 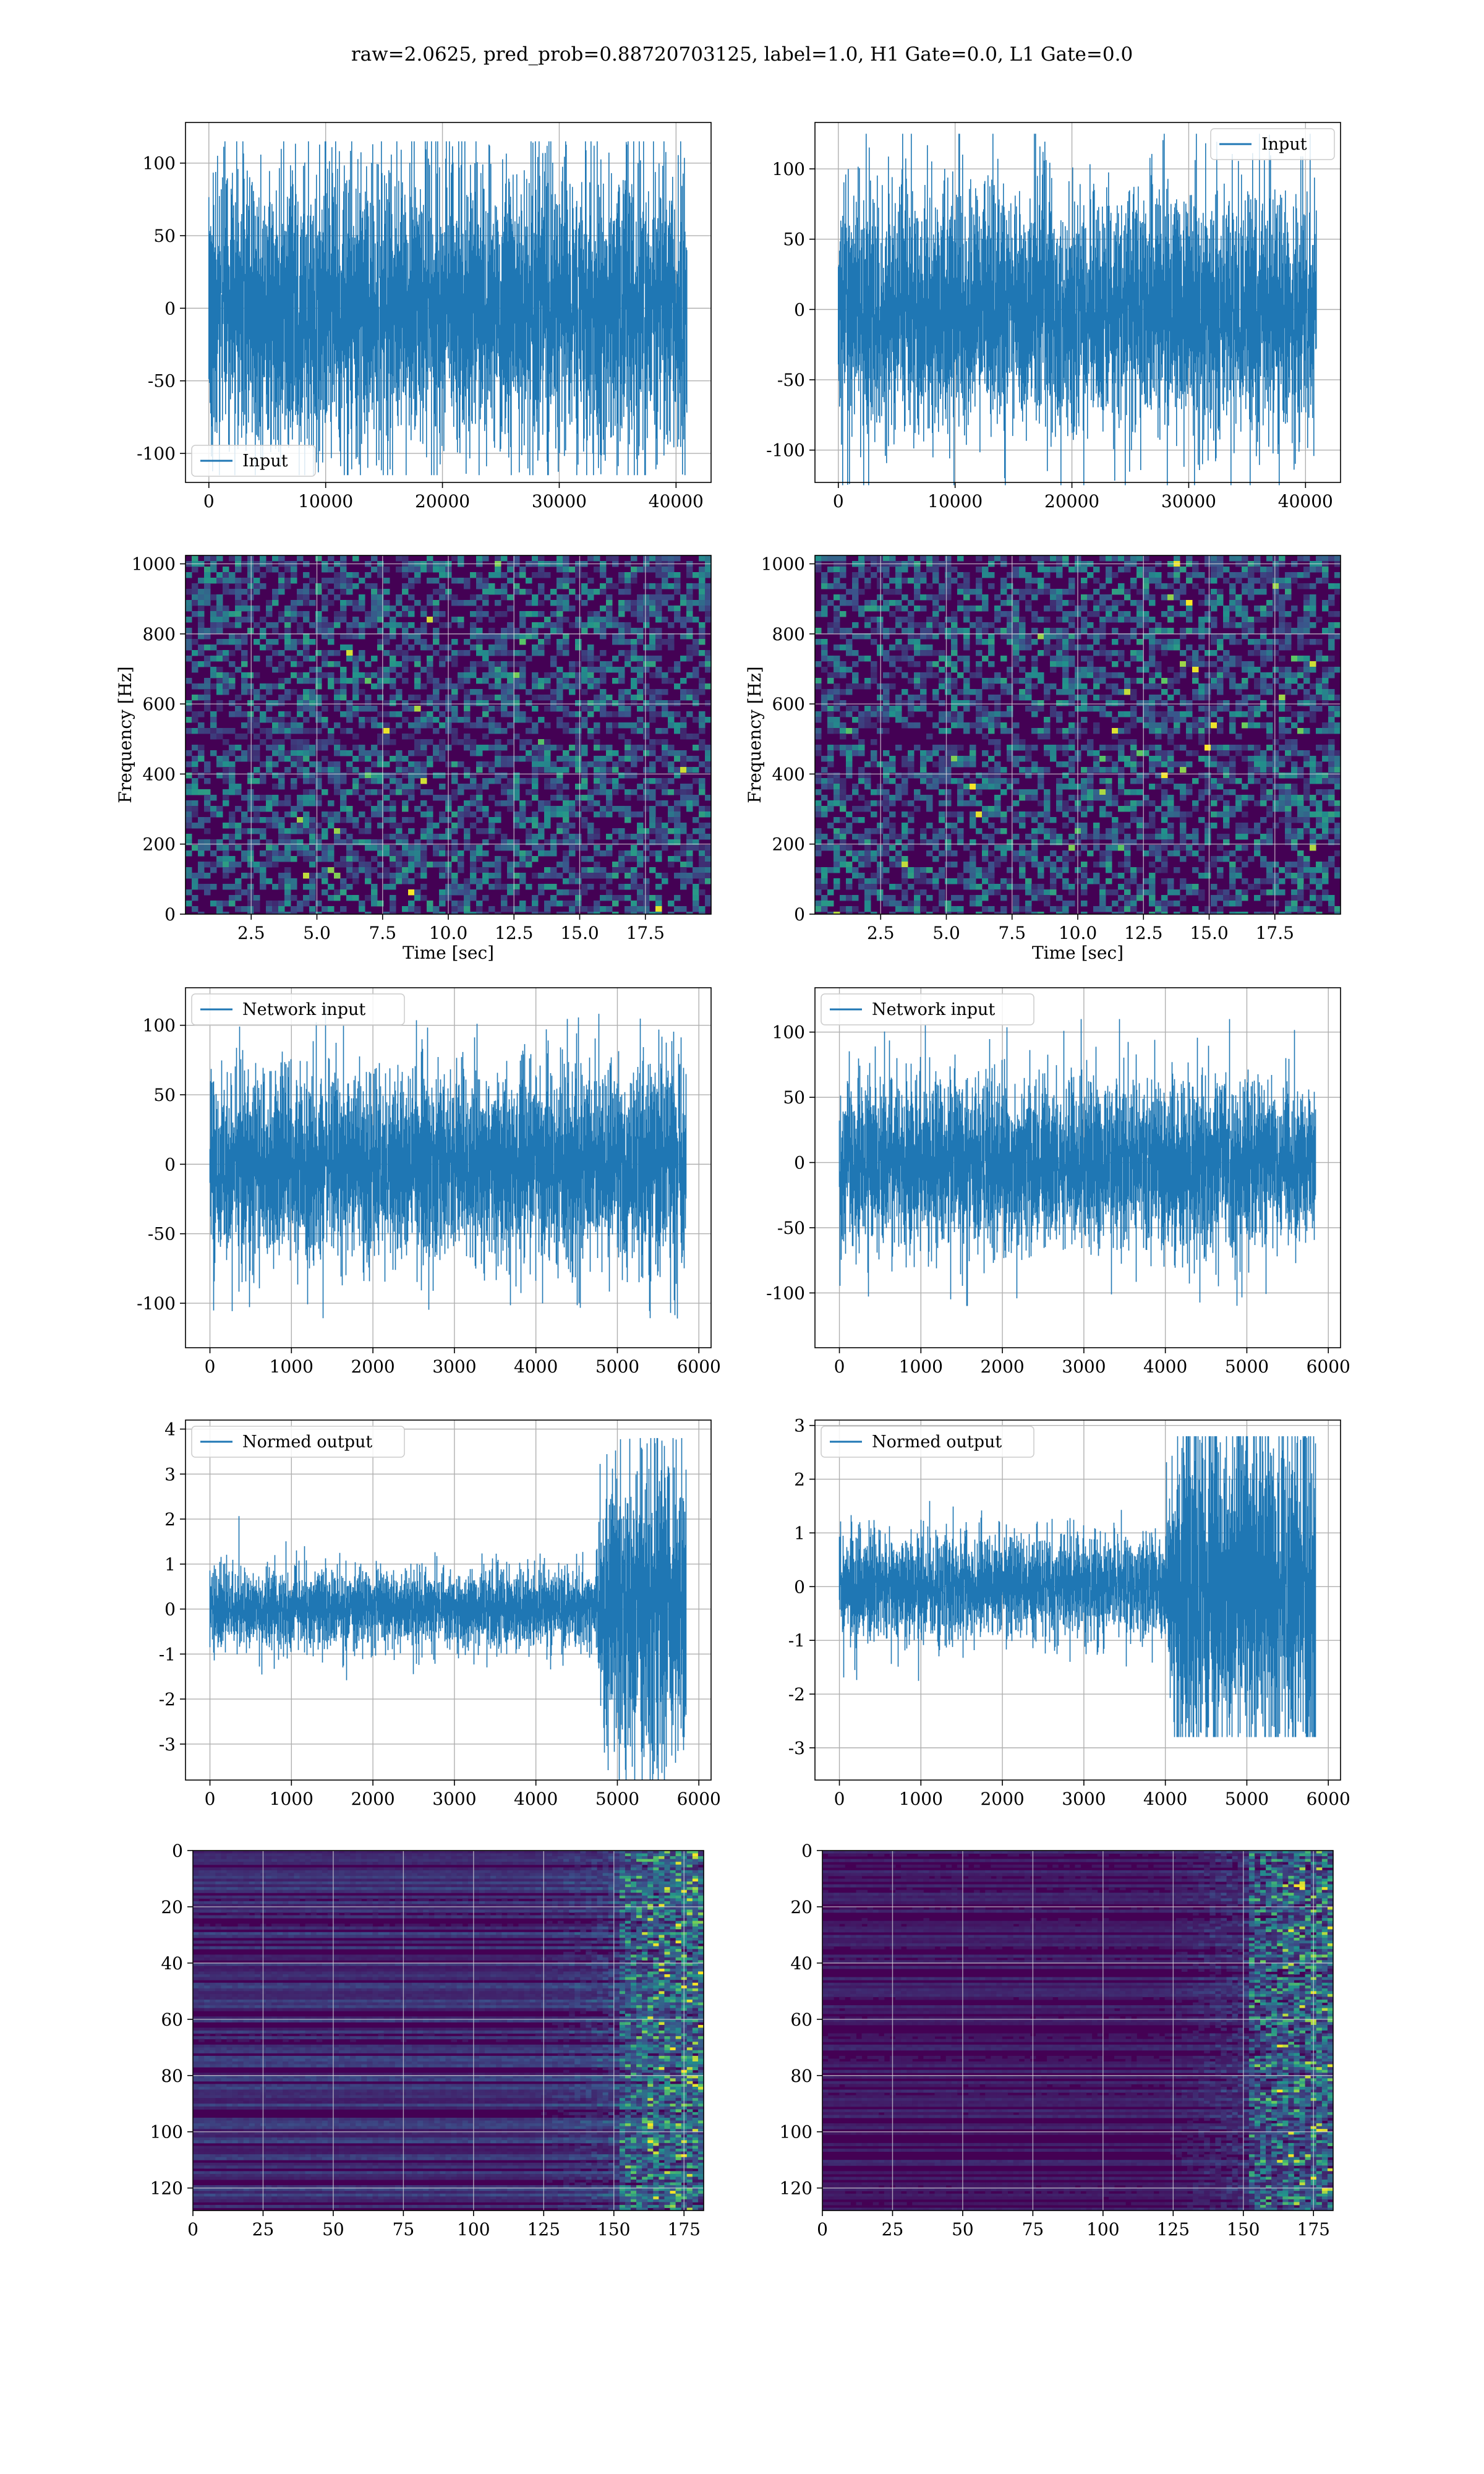 I want to click on chart-row1-left: 0 10000 20000 30000 40000 100 50 0 -50 -100 Input, so click(x=424, y=316).